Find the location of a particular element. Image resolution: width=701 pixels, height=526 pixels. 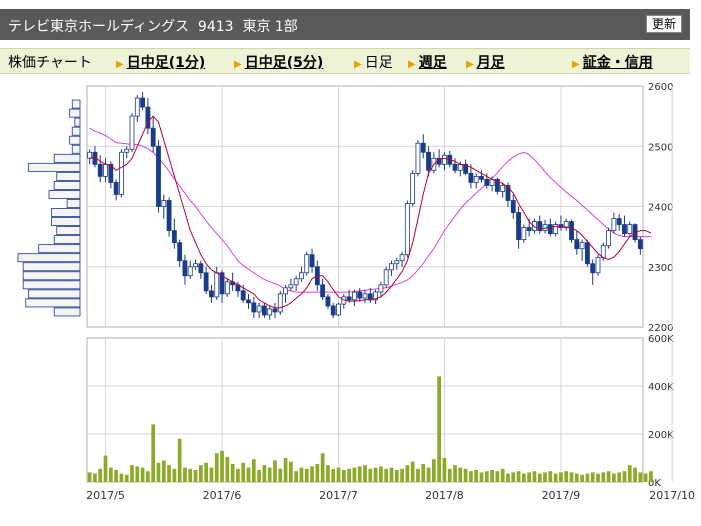

x-tick-label: 2017/5 is located at coordinates (105, 495).